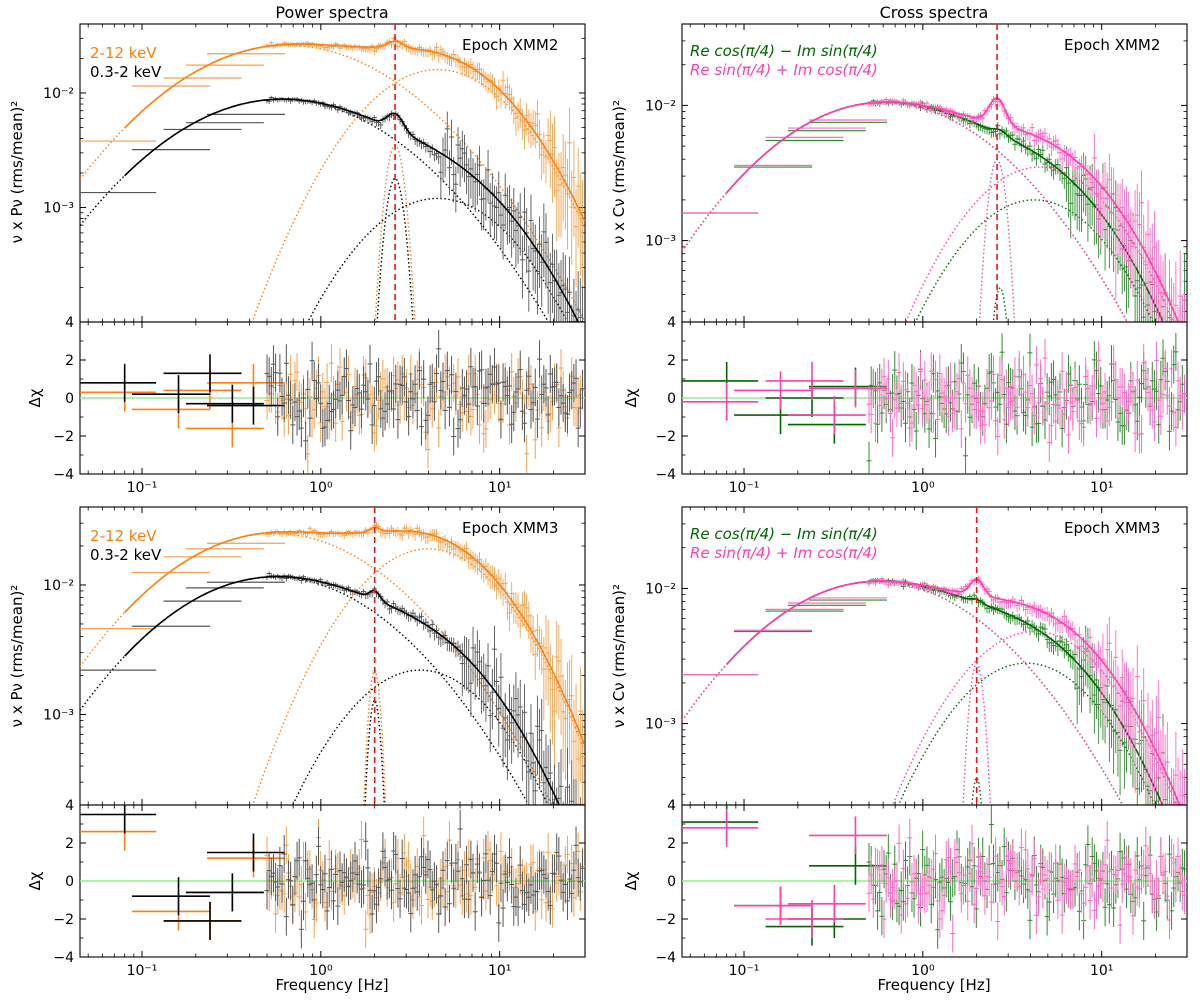  Describe the element at coordinates (784, 534) in the screenshot. I see `legend-re-minus-br: Re cos(π/4) − Im sin(π/4)` at that location.